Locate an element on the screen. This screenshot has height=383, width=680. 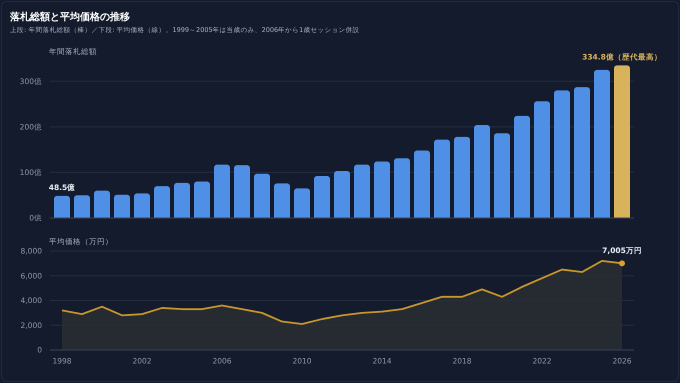
chart-title: 落札総額と平均価格の推移 is located at coordinates (70, 17).